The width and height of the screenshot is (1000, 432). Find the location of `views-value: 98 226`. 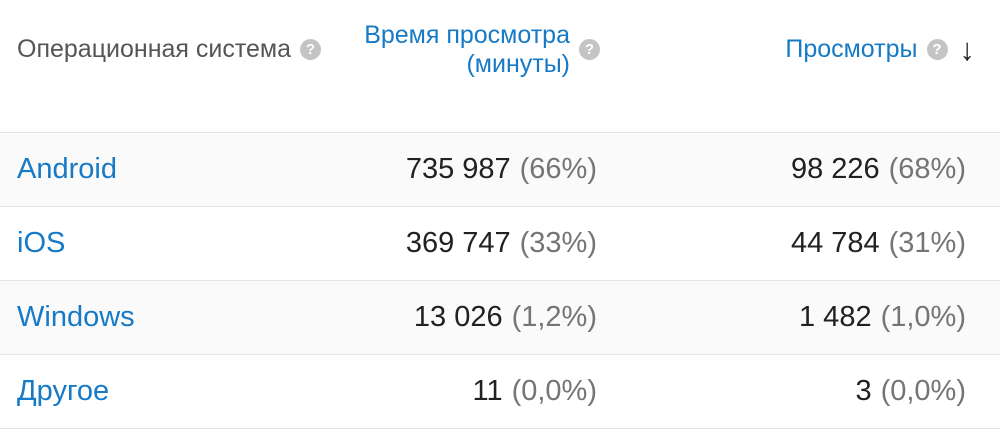

views-value: 98 226 is located at coordinates (835, 169).